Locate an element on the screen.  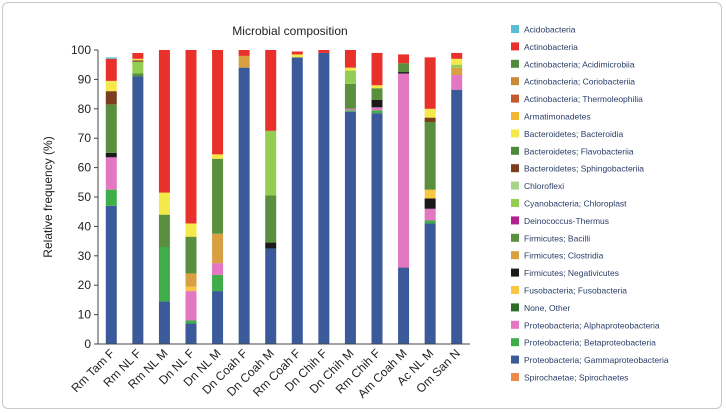
legend-entry: Acidobacteria is located at coordinates (550, 30).